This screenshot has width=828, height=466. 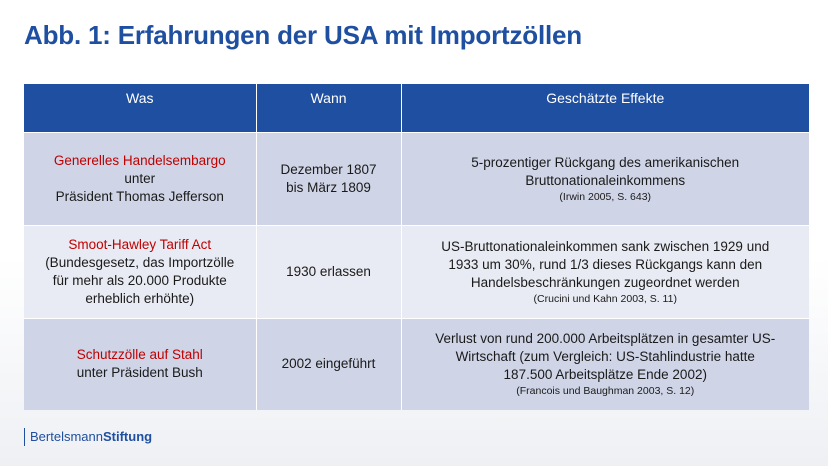 What do you see at coordinates (328, 169) in the screenshot?
I see `date-text: Dezember 1807` at bounding box center [328, 169].